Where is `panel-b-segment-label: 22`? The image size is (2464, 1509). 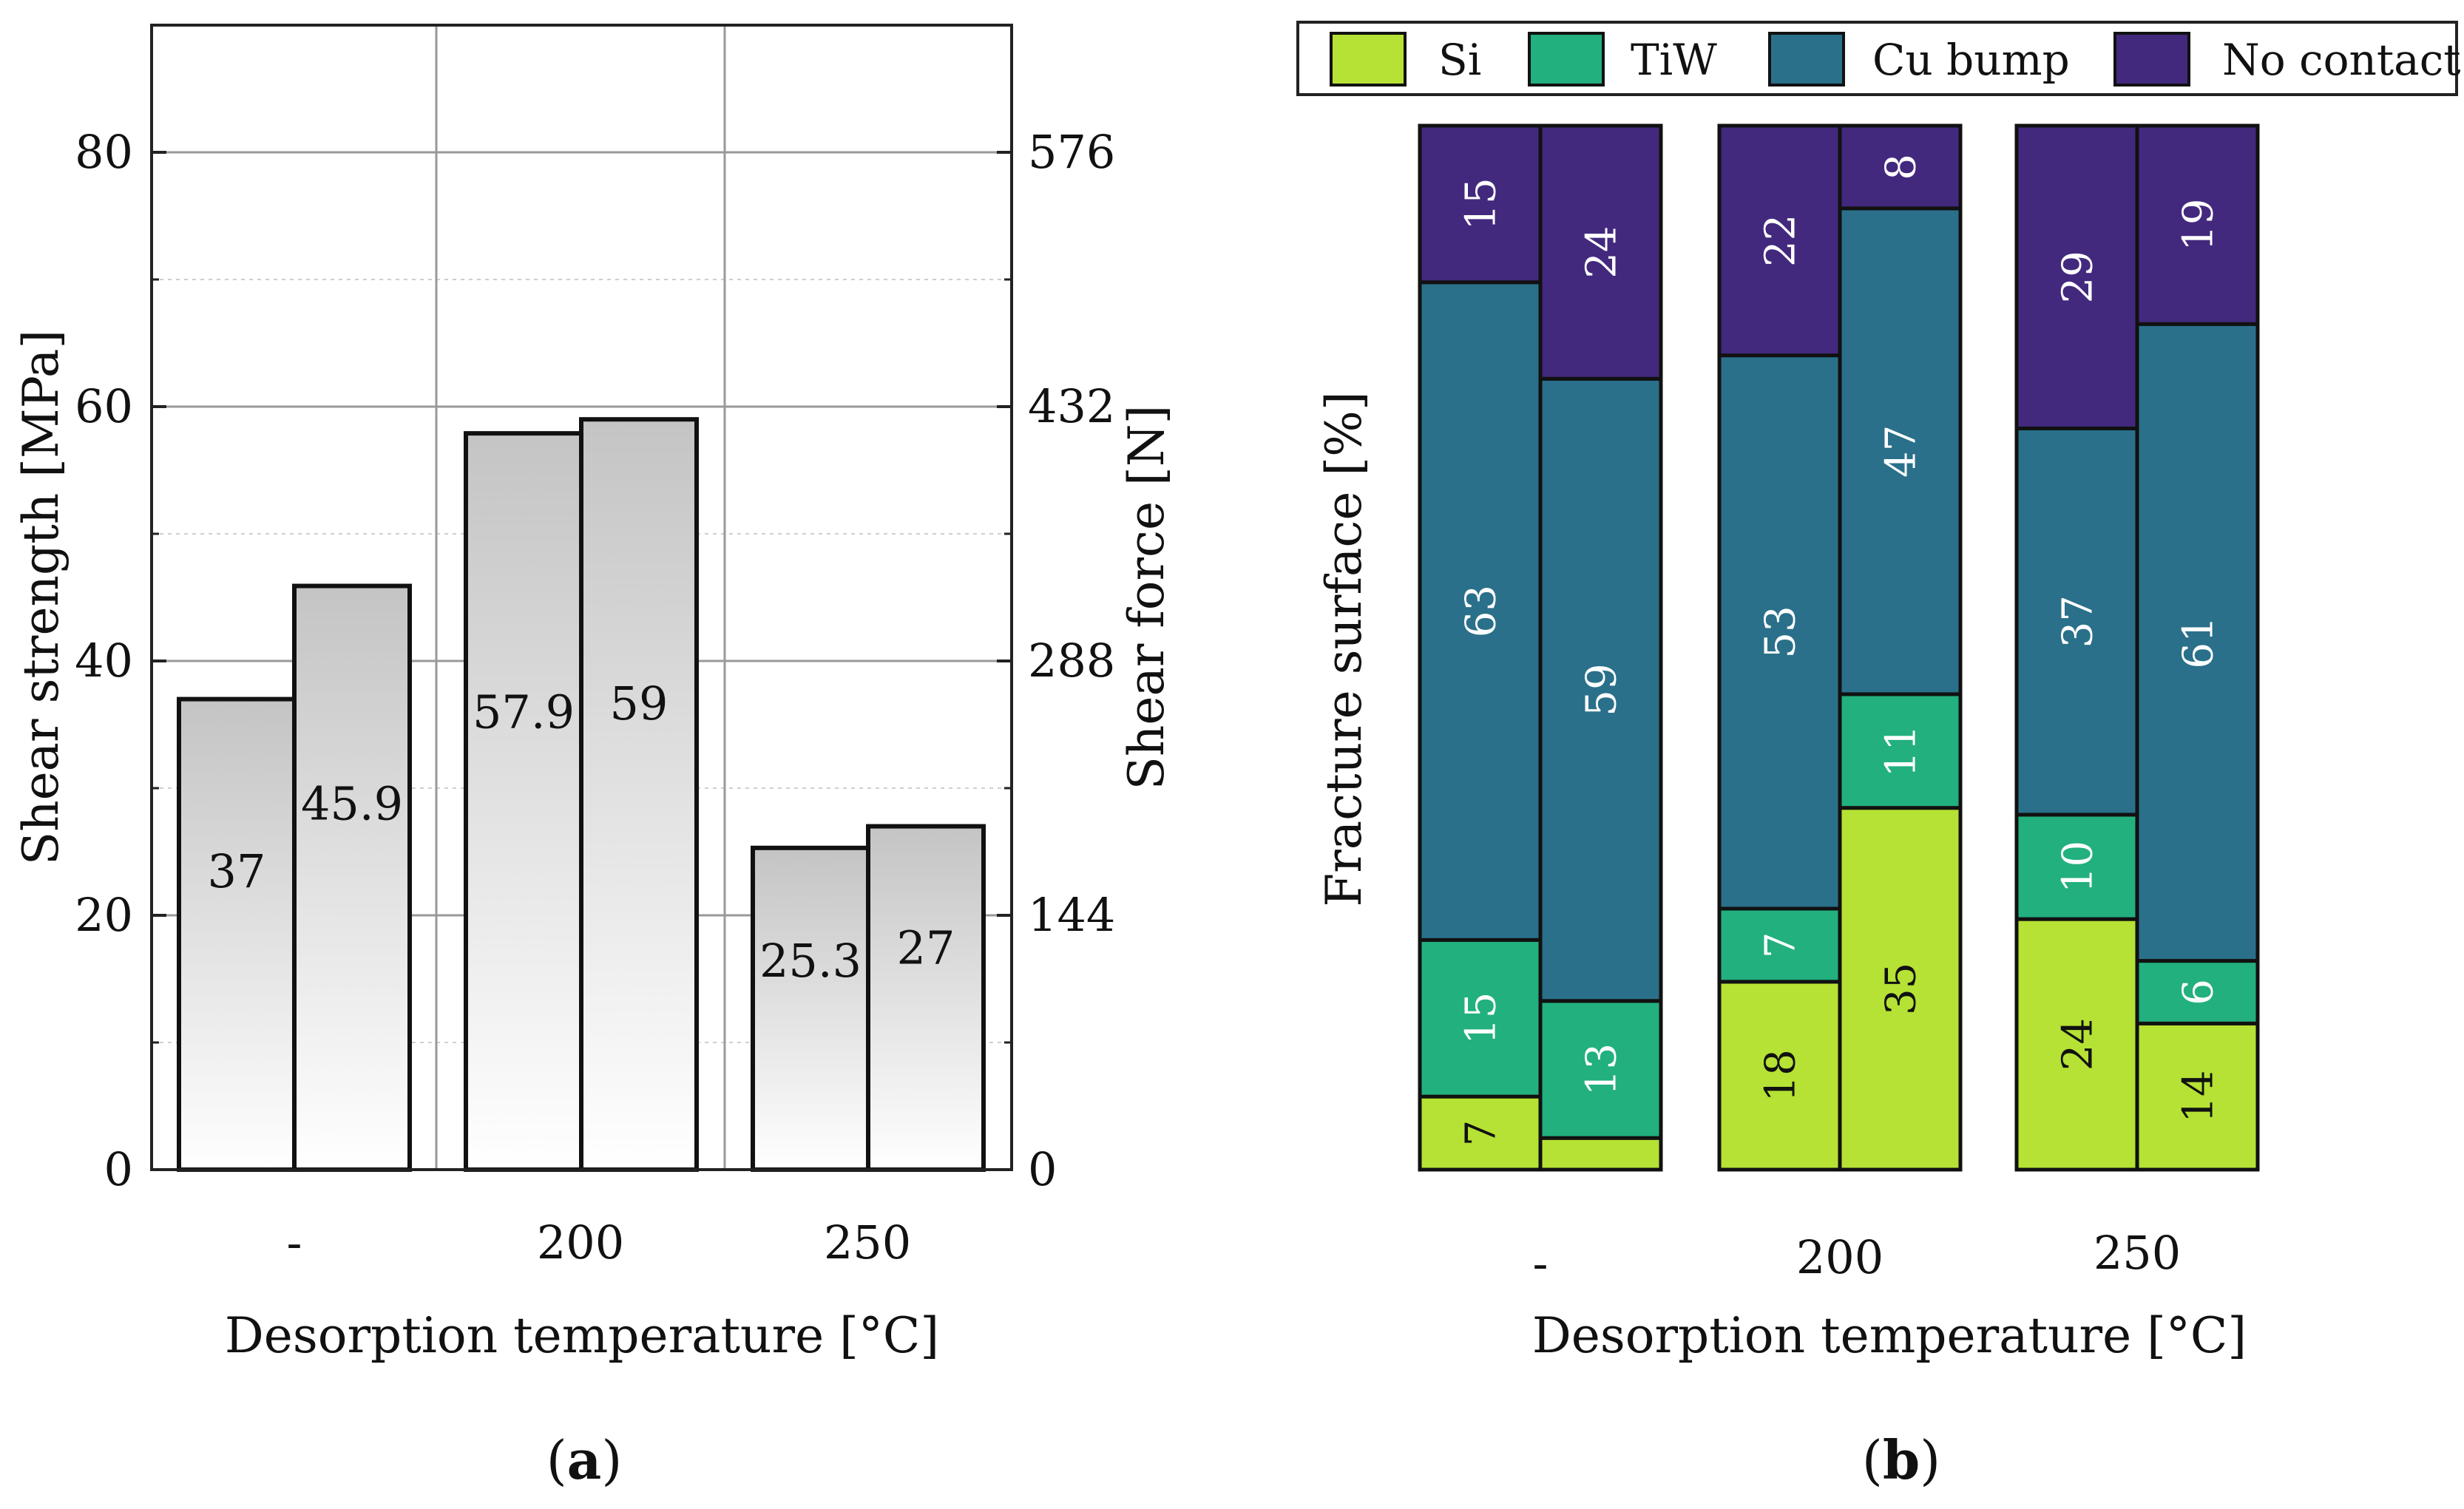 panel-b-segment-label: 22 is located at coordinates (1781, 241).